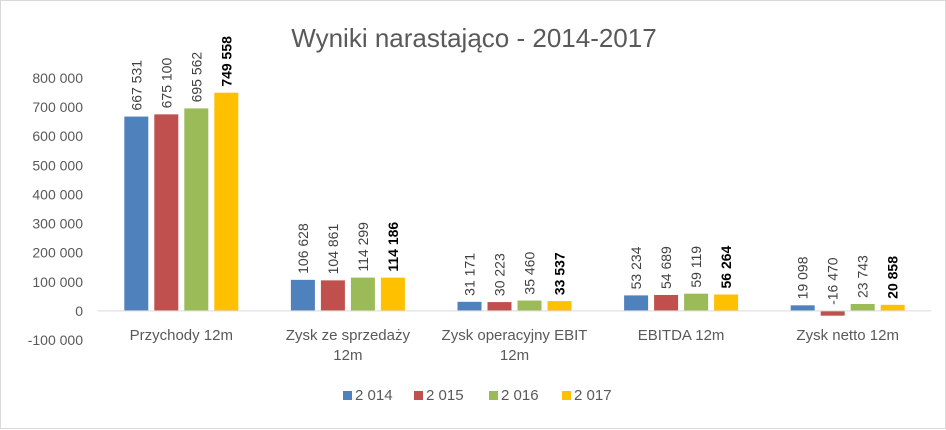 The height and width of the screenshot is (430, 946). Describe the element at coordinates (226, 61) in the screenshot. I see `data-label: 749 558` at that location.